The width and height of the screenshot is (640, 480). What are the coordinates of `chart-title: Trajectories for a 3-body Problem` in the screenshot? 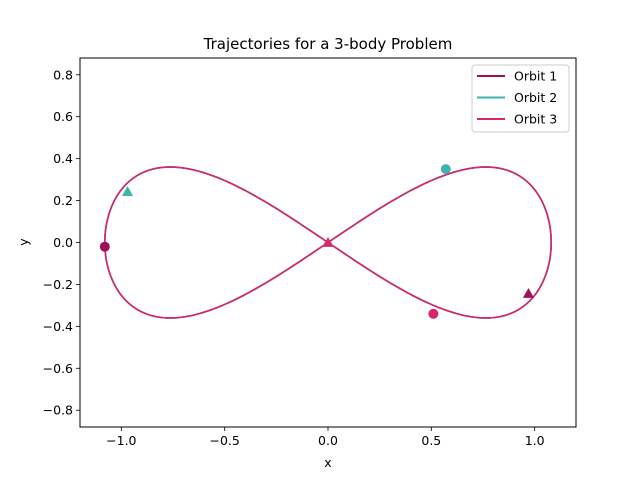 It's located at (328, 44).